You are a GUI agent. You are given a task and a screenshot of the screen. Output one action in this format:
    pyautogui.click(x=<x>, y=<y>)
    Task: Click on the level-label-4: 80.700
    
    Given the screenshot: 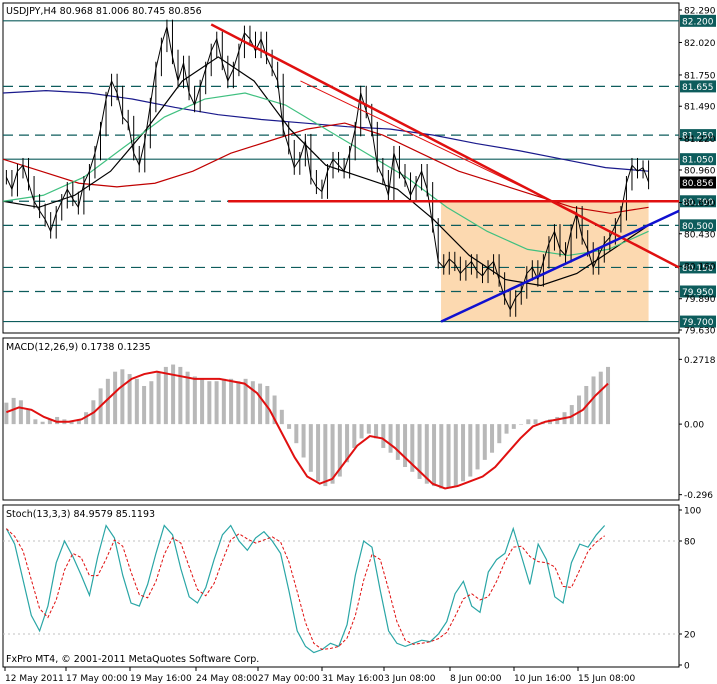 What is the action you would take?
    pyautogui.click(x=698, y=203)
    